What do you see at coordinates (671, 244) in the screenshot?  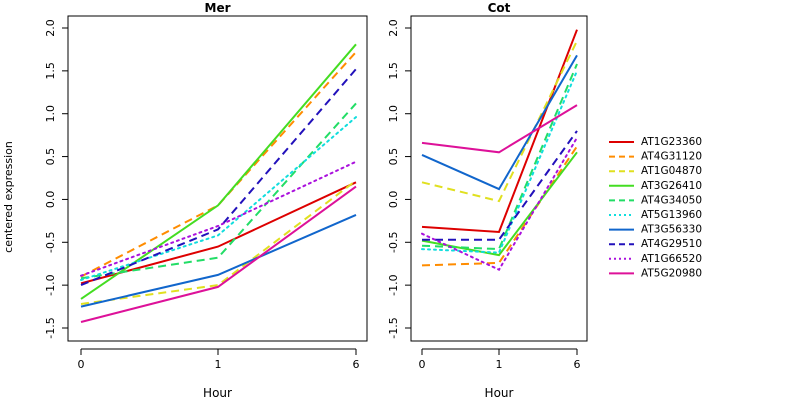 I see `legend-label: AT4G29510` at bounding box center [671, 244].